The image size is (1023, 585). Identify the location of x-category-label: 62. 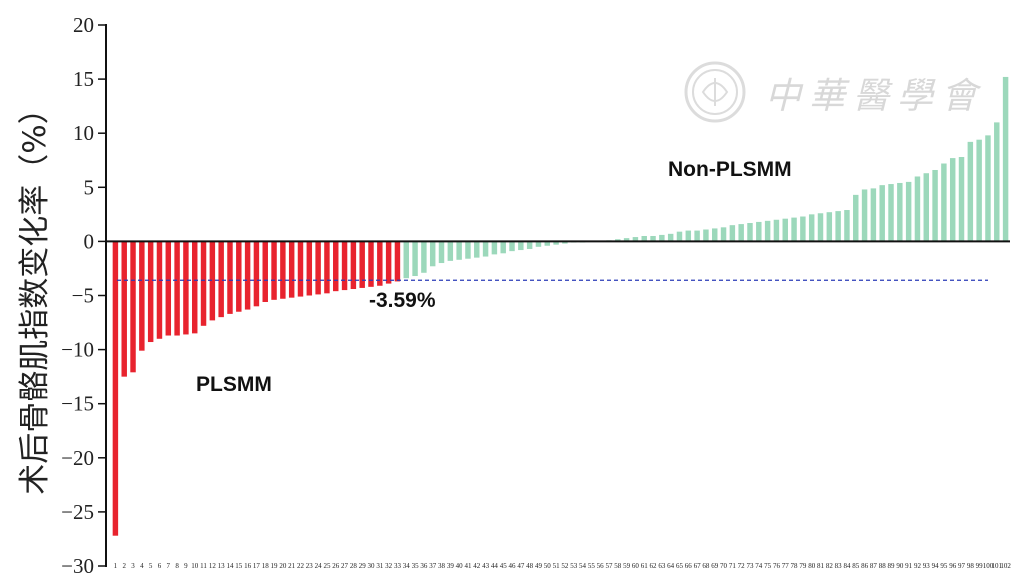
(654, 566).